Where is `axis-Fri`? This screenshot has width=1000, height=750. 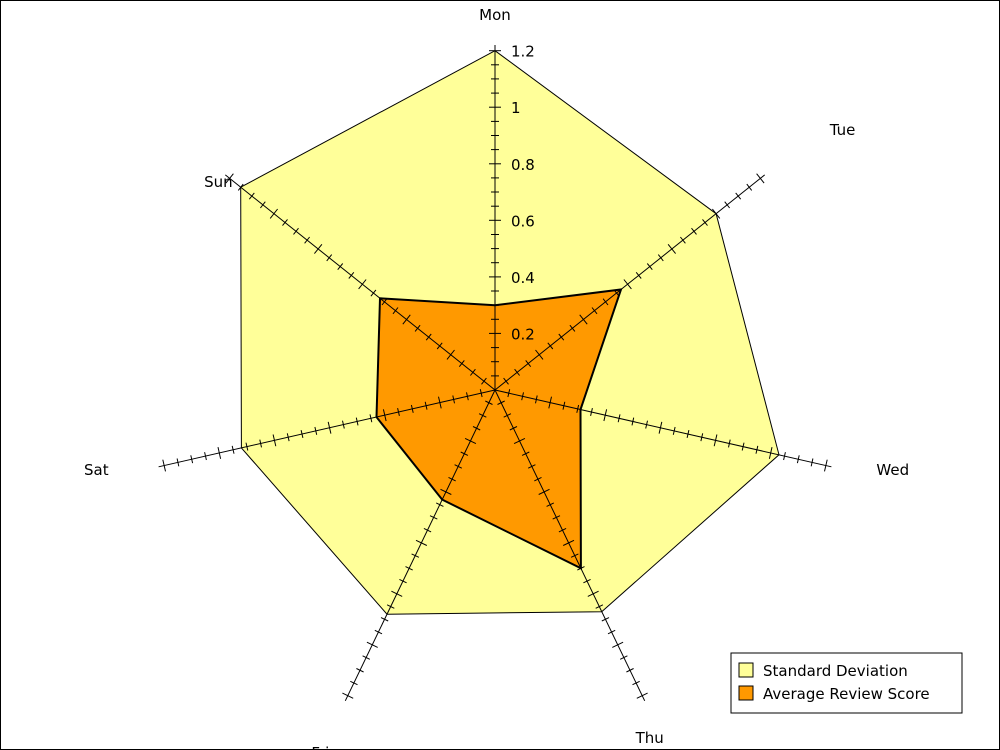 axis-Fri is located at coordinates (420, 545).